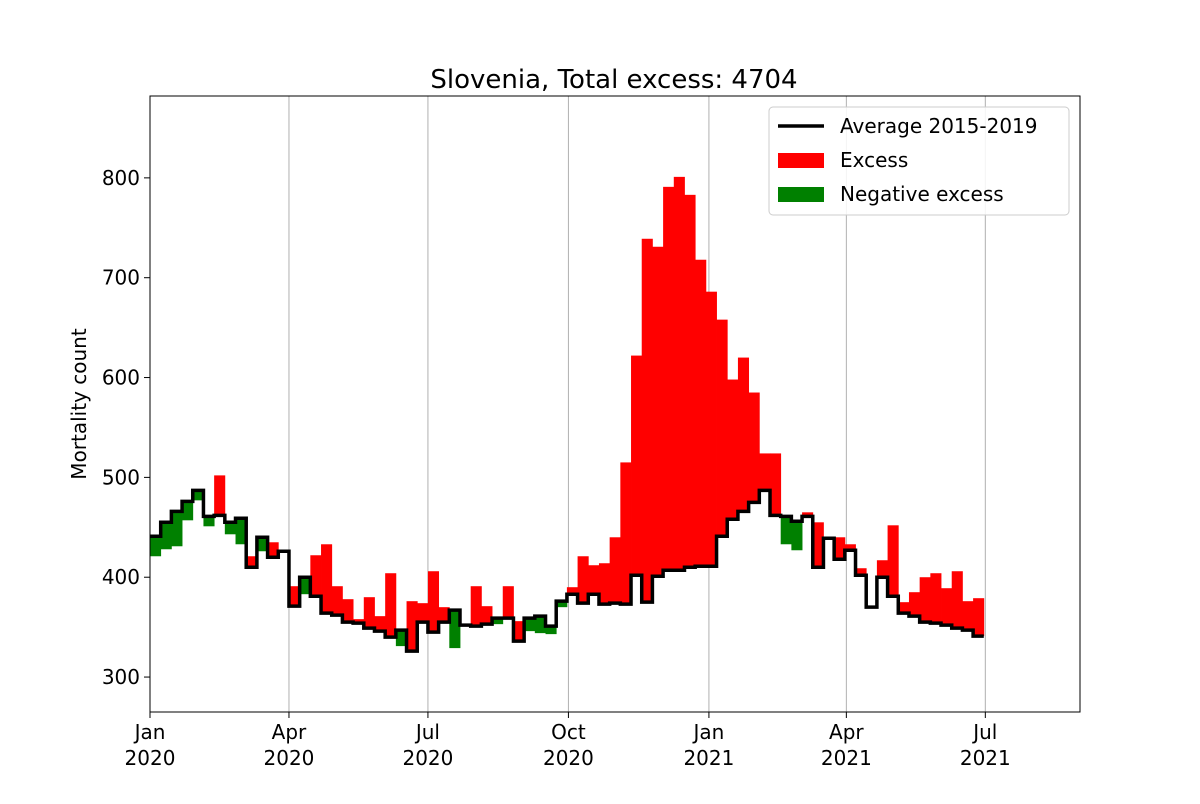 The image size is (1200, 804). What do you see at coordinates (121, 677) in the screenshot?
I see `y-tick-label: 300` at bounding box center [121, 677].